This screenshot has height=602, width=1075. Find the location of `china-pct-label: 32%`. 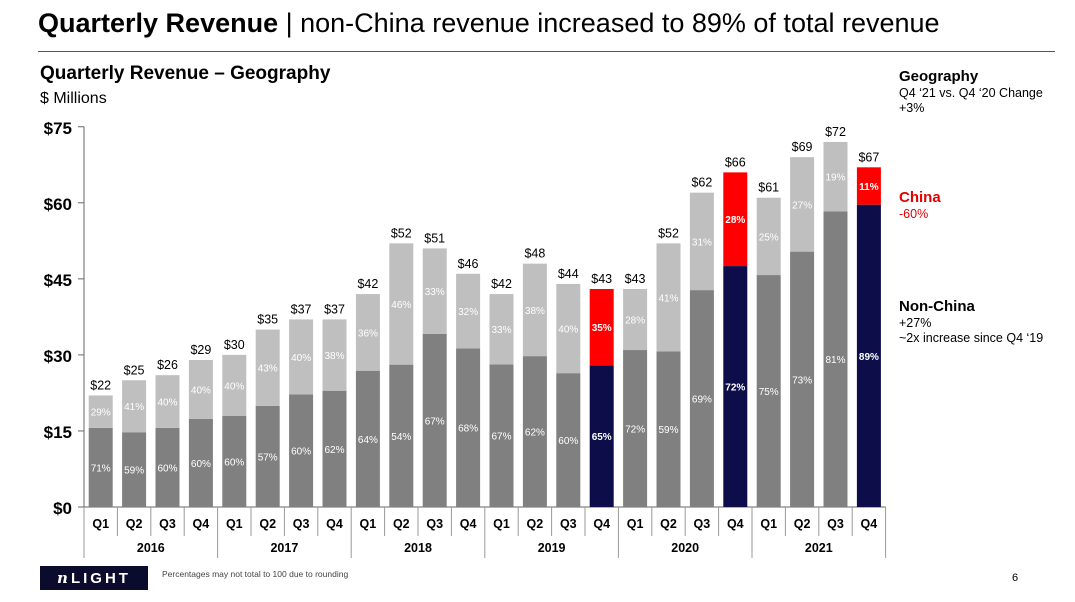

china-pct-label: 32% is located at coordinates (468, 312).